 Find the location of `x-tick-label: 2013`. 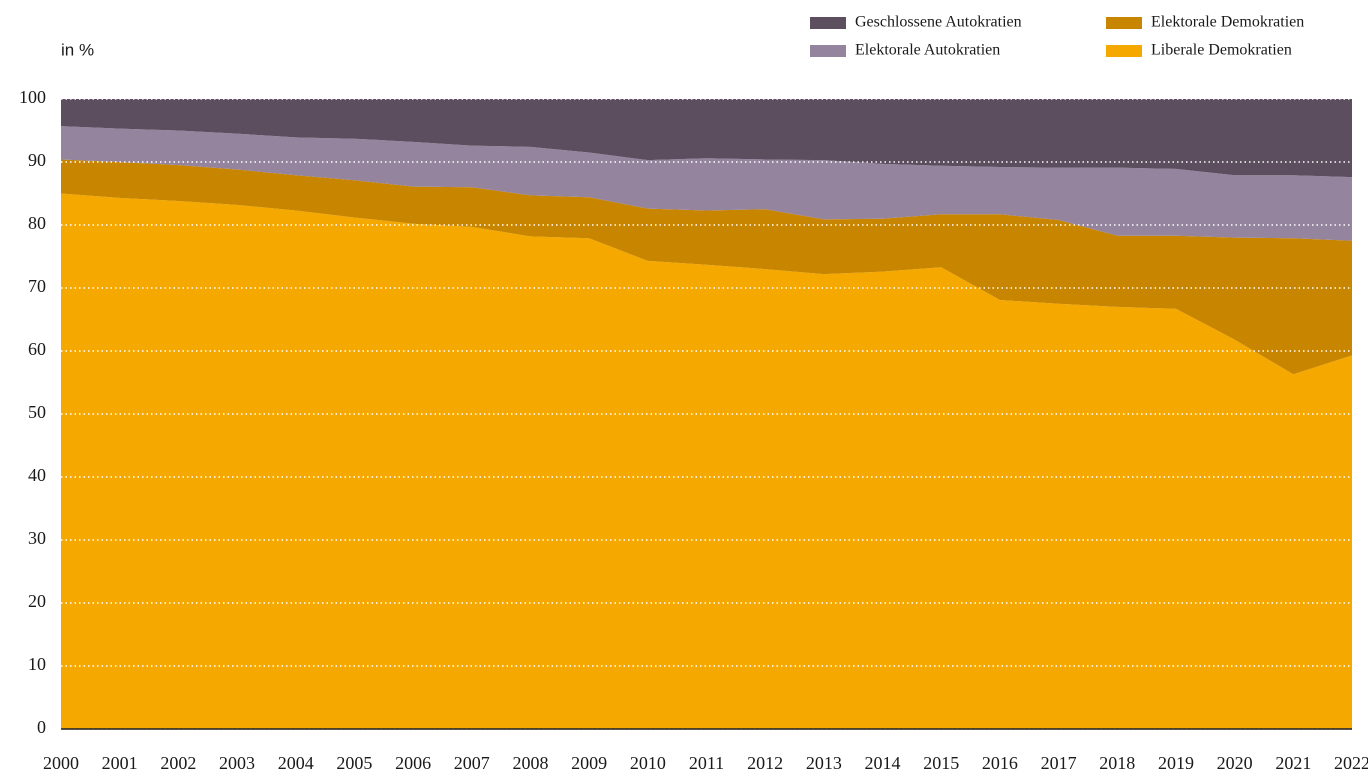

x-tick-label: 2013 is located at coordinates (824, 763).